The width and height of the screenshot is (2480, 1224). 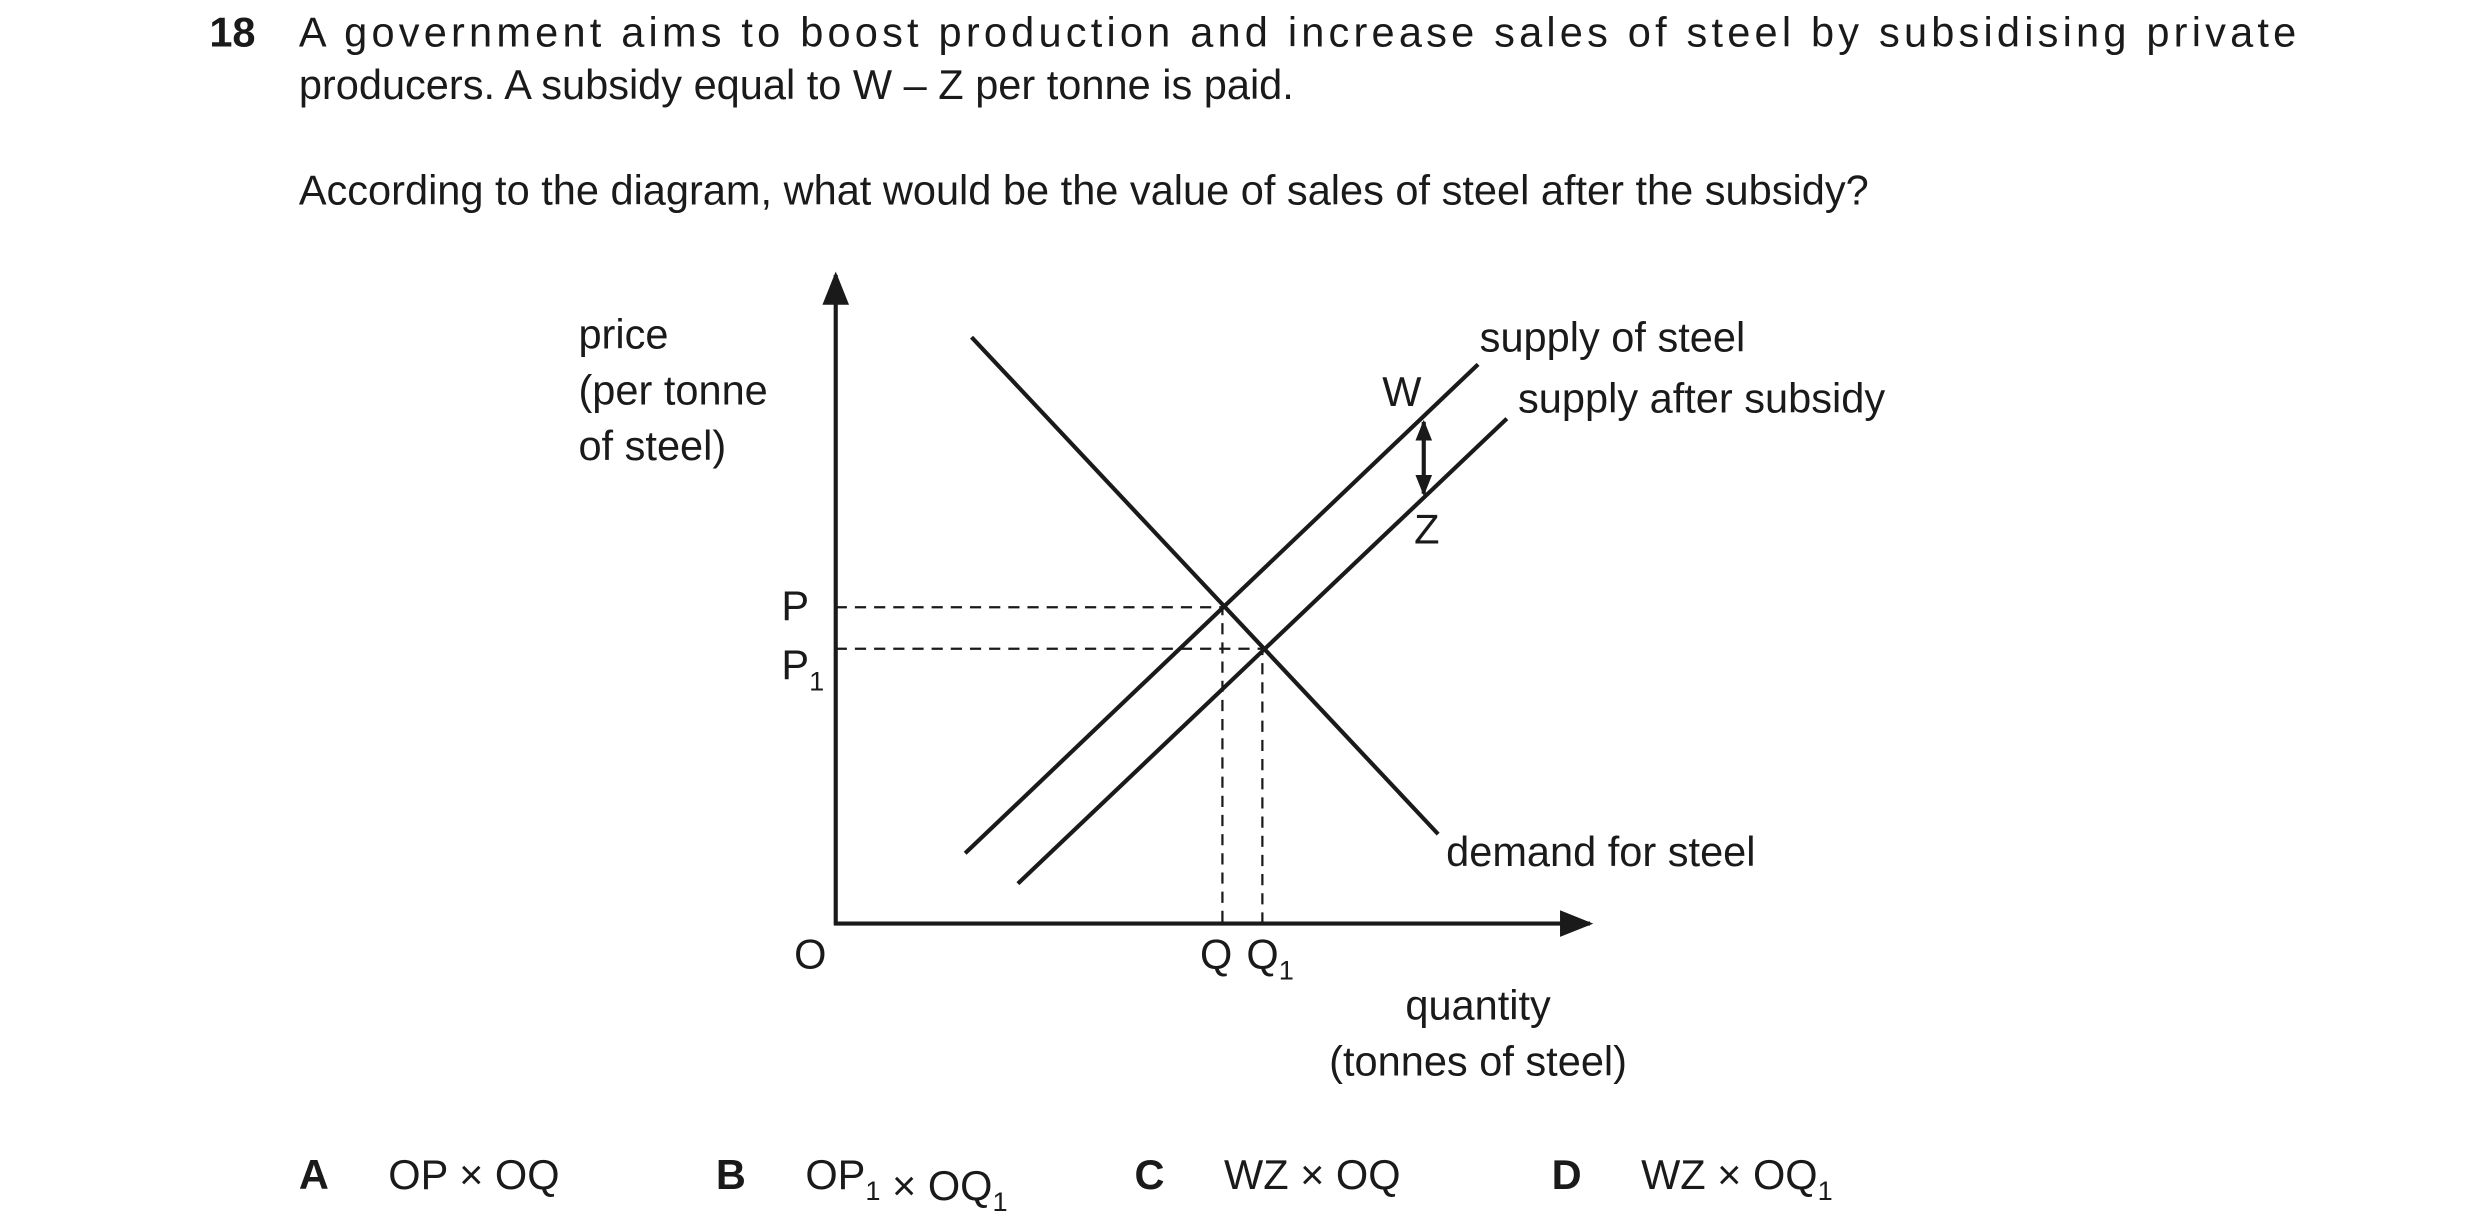 I want to click on supply-after-label: supply after subsidy, so click(x=1701, y=397).